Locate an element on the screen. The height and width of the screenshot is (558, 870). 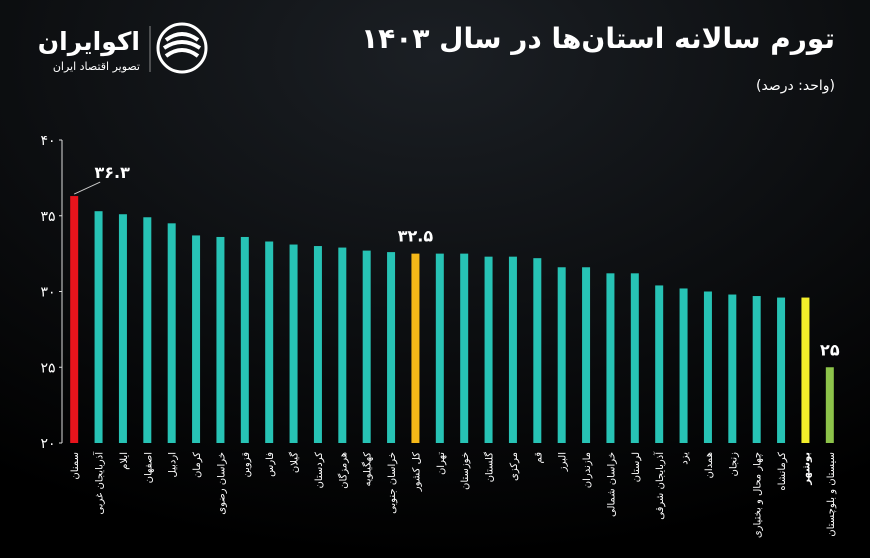
x-tick-label: لرستان is located at coordinates (636, 467).